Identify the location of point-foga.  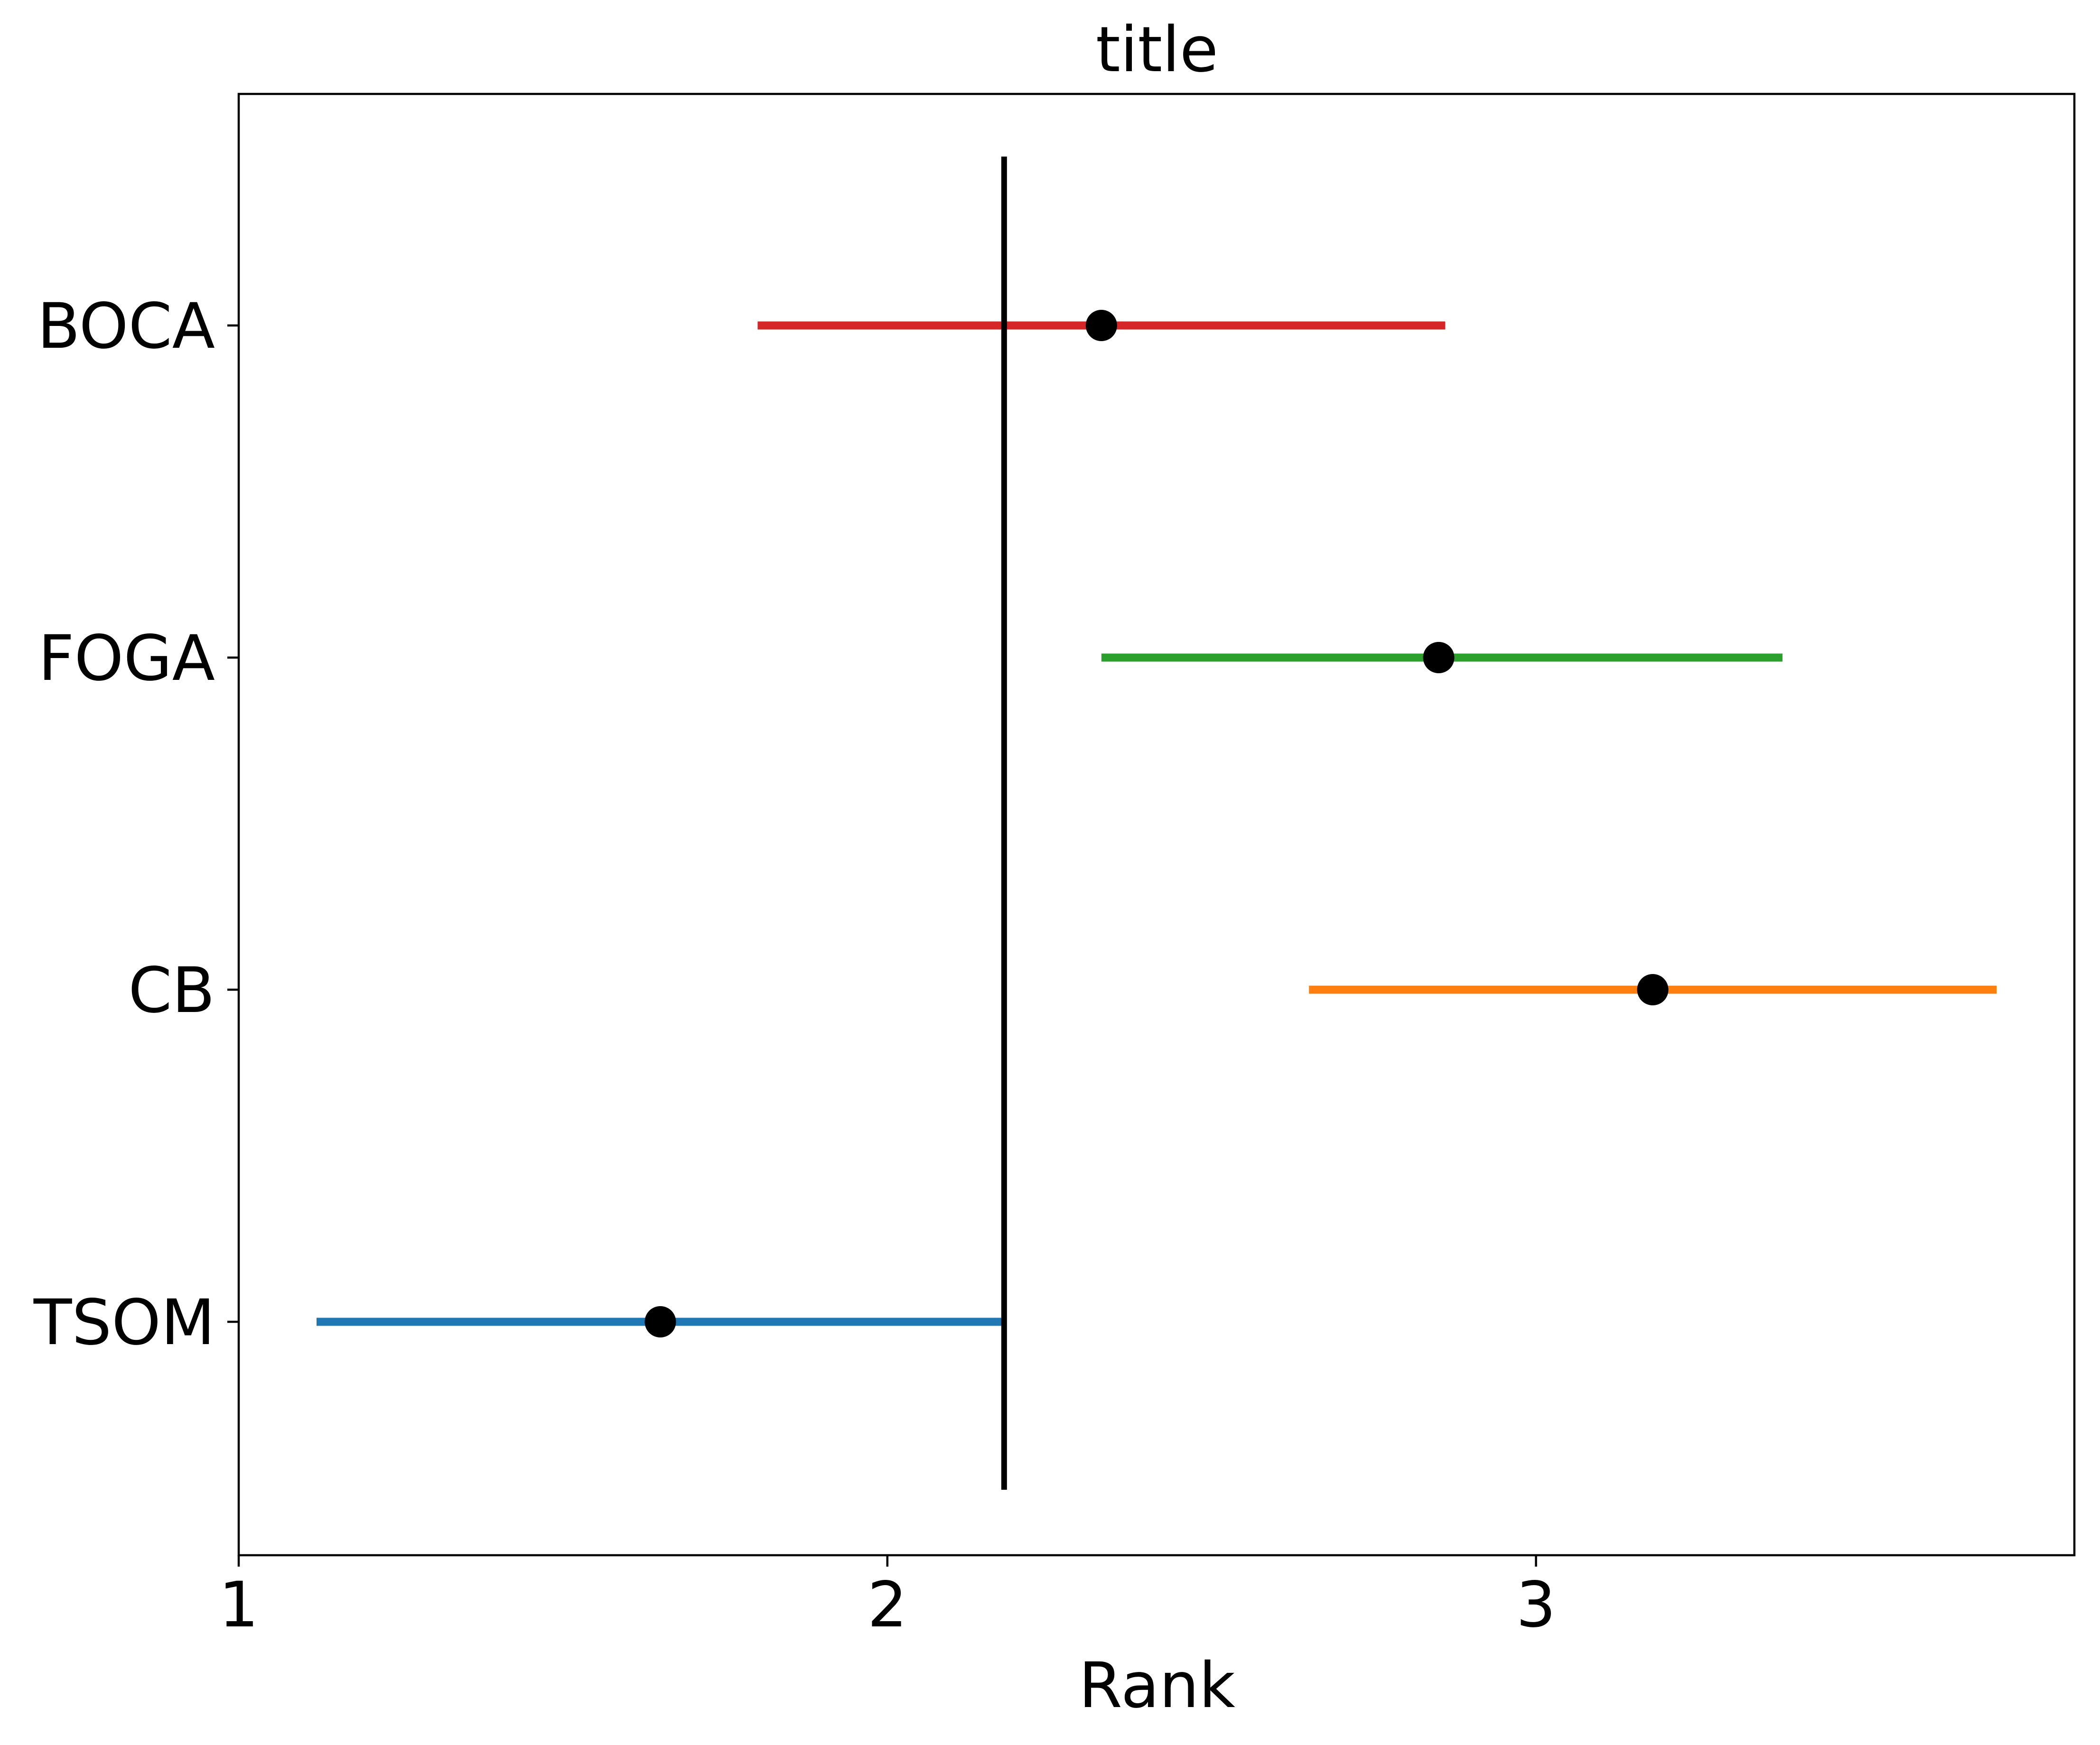
(1439, 657).